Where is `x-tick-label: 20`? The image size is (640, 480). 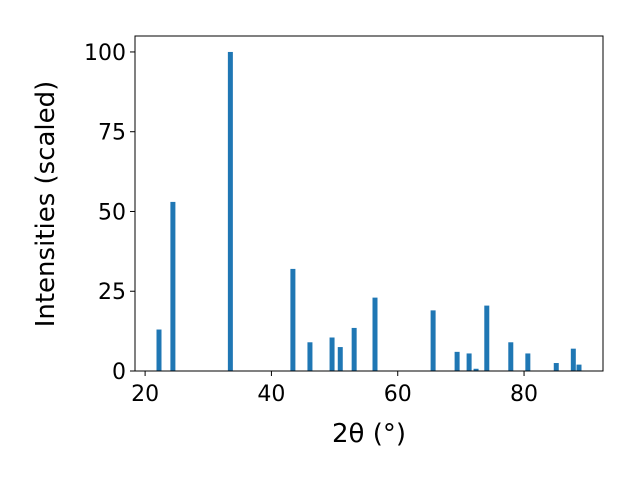
x-tick-label: 20 is located at coordinates (145, 394).